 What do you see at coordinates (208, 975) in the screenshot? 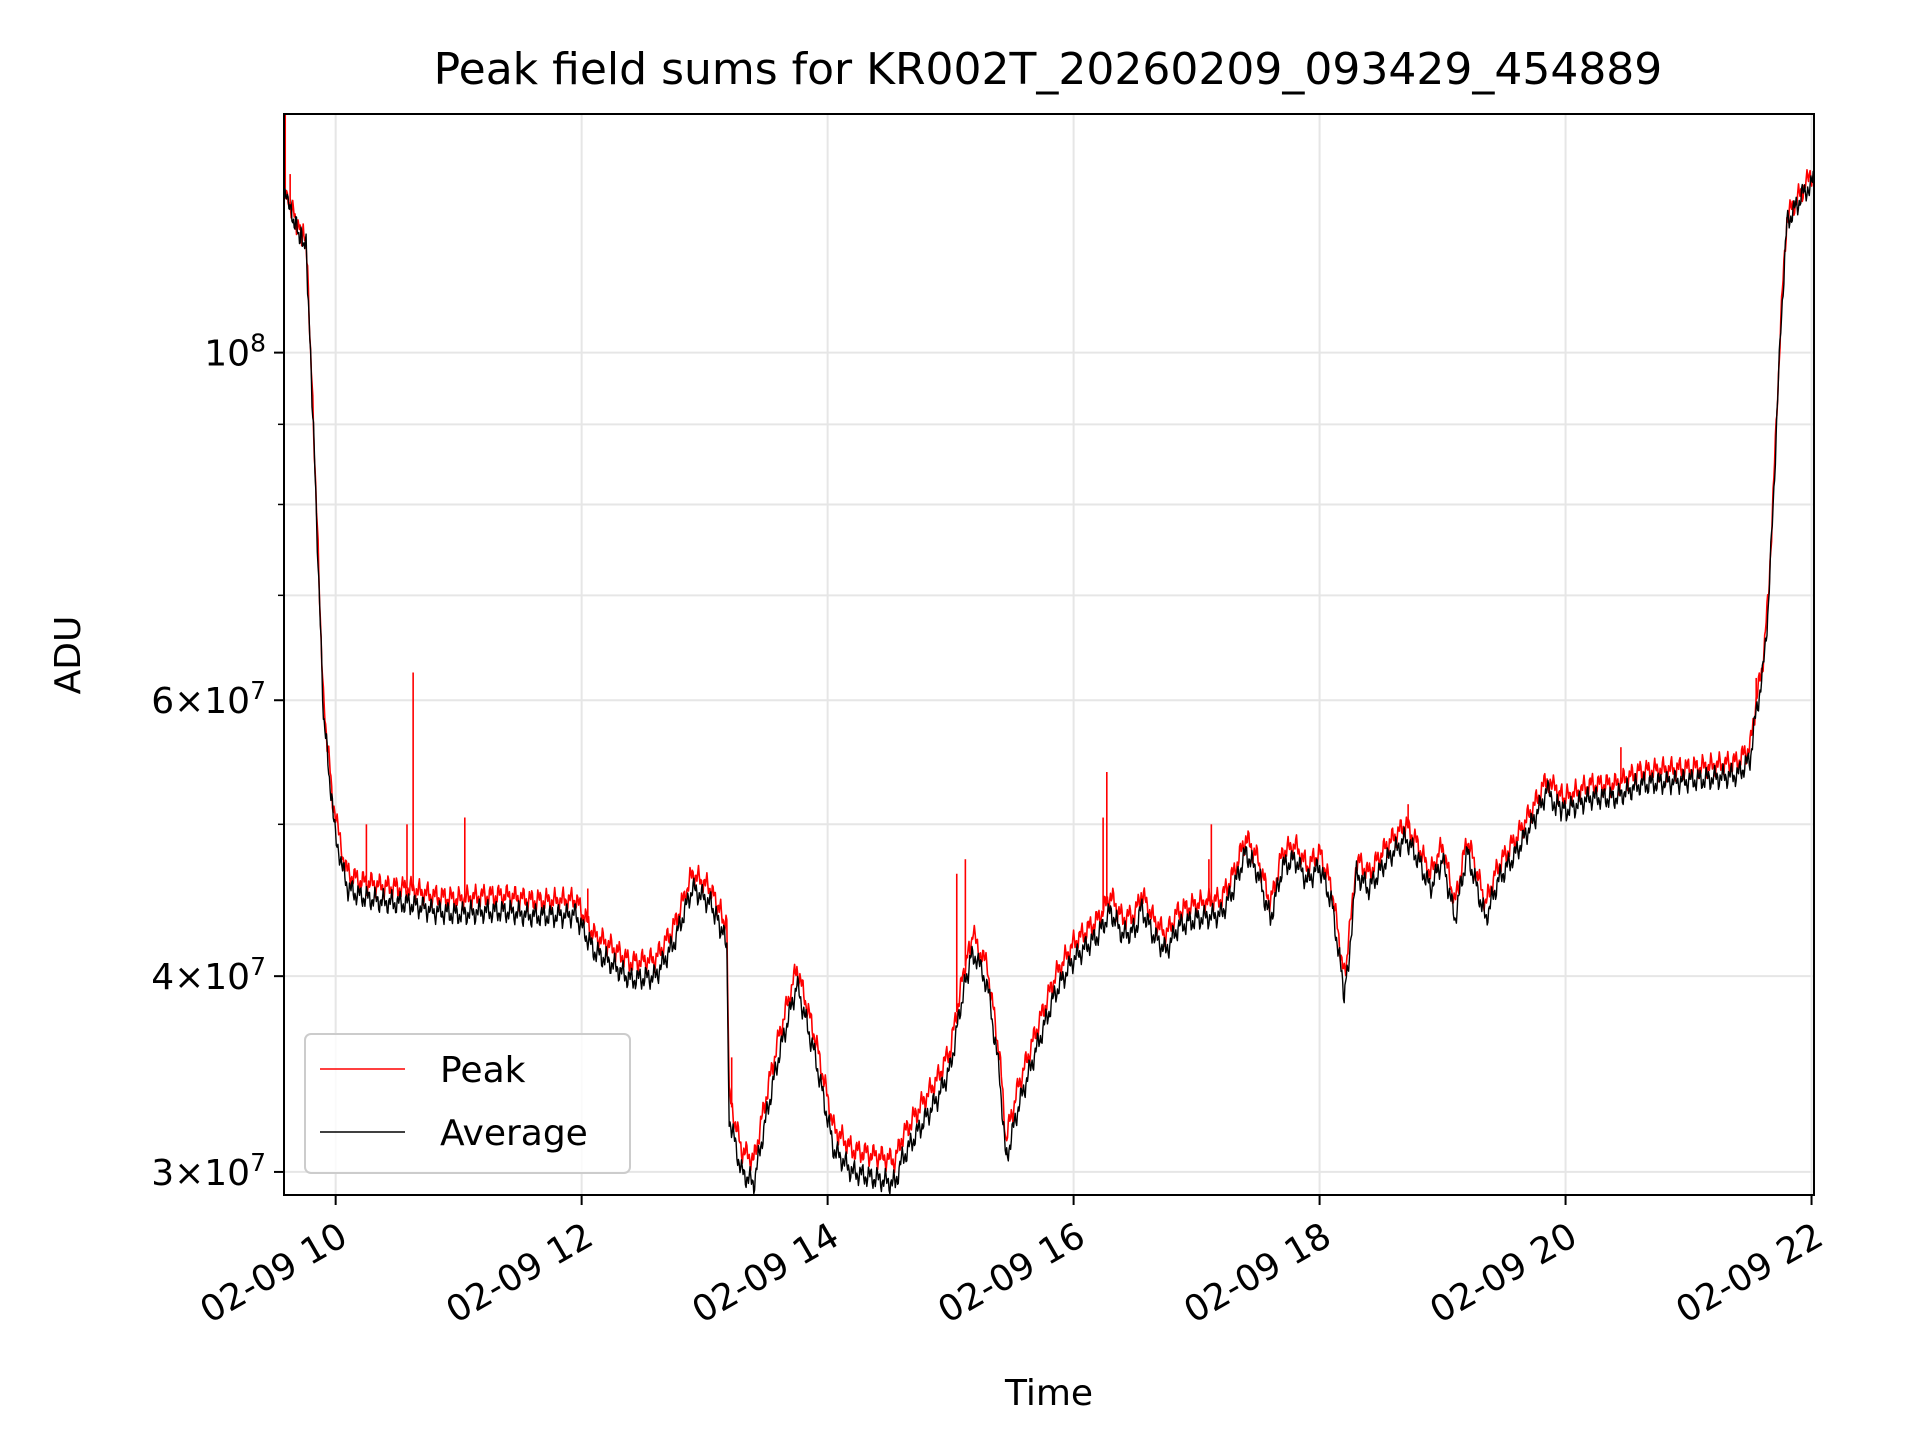
I see `y-tick-label: 4×107` at bounding box center [208, 975].